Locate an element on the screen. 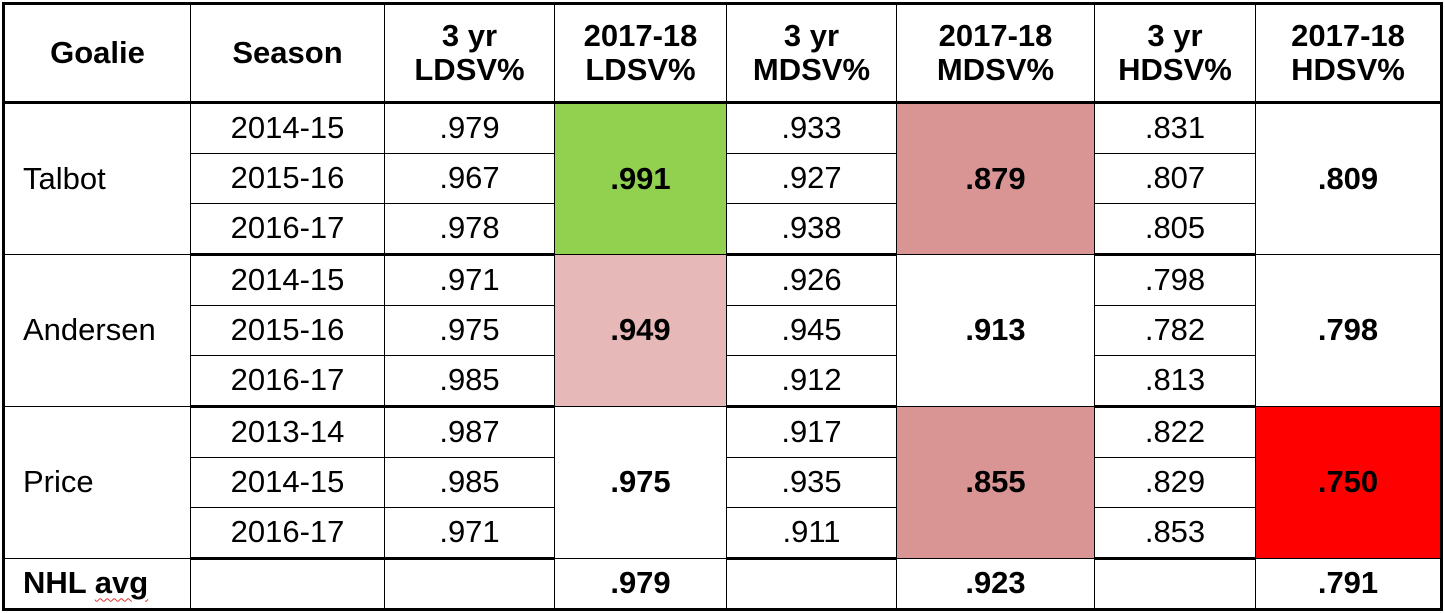 The image size is (1445, 613). header-mdsv-3yr: 3 yr MDSV% is located at coordinates (811, 53).